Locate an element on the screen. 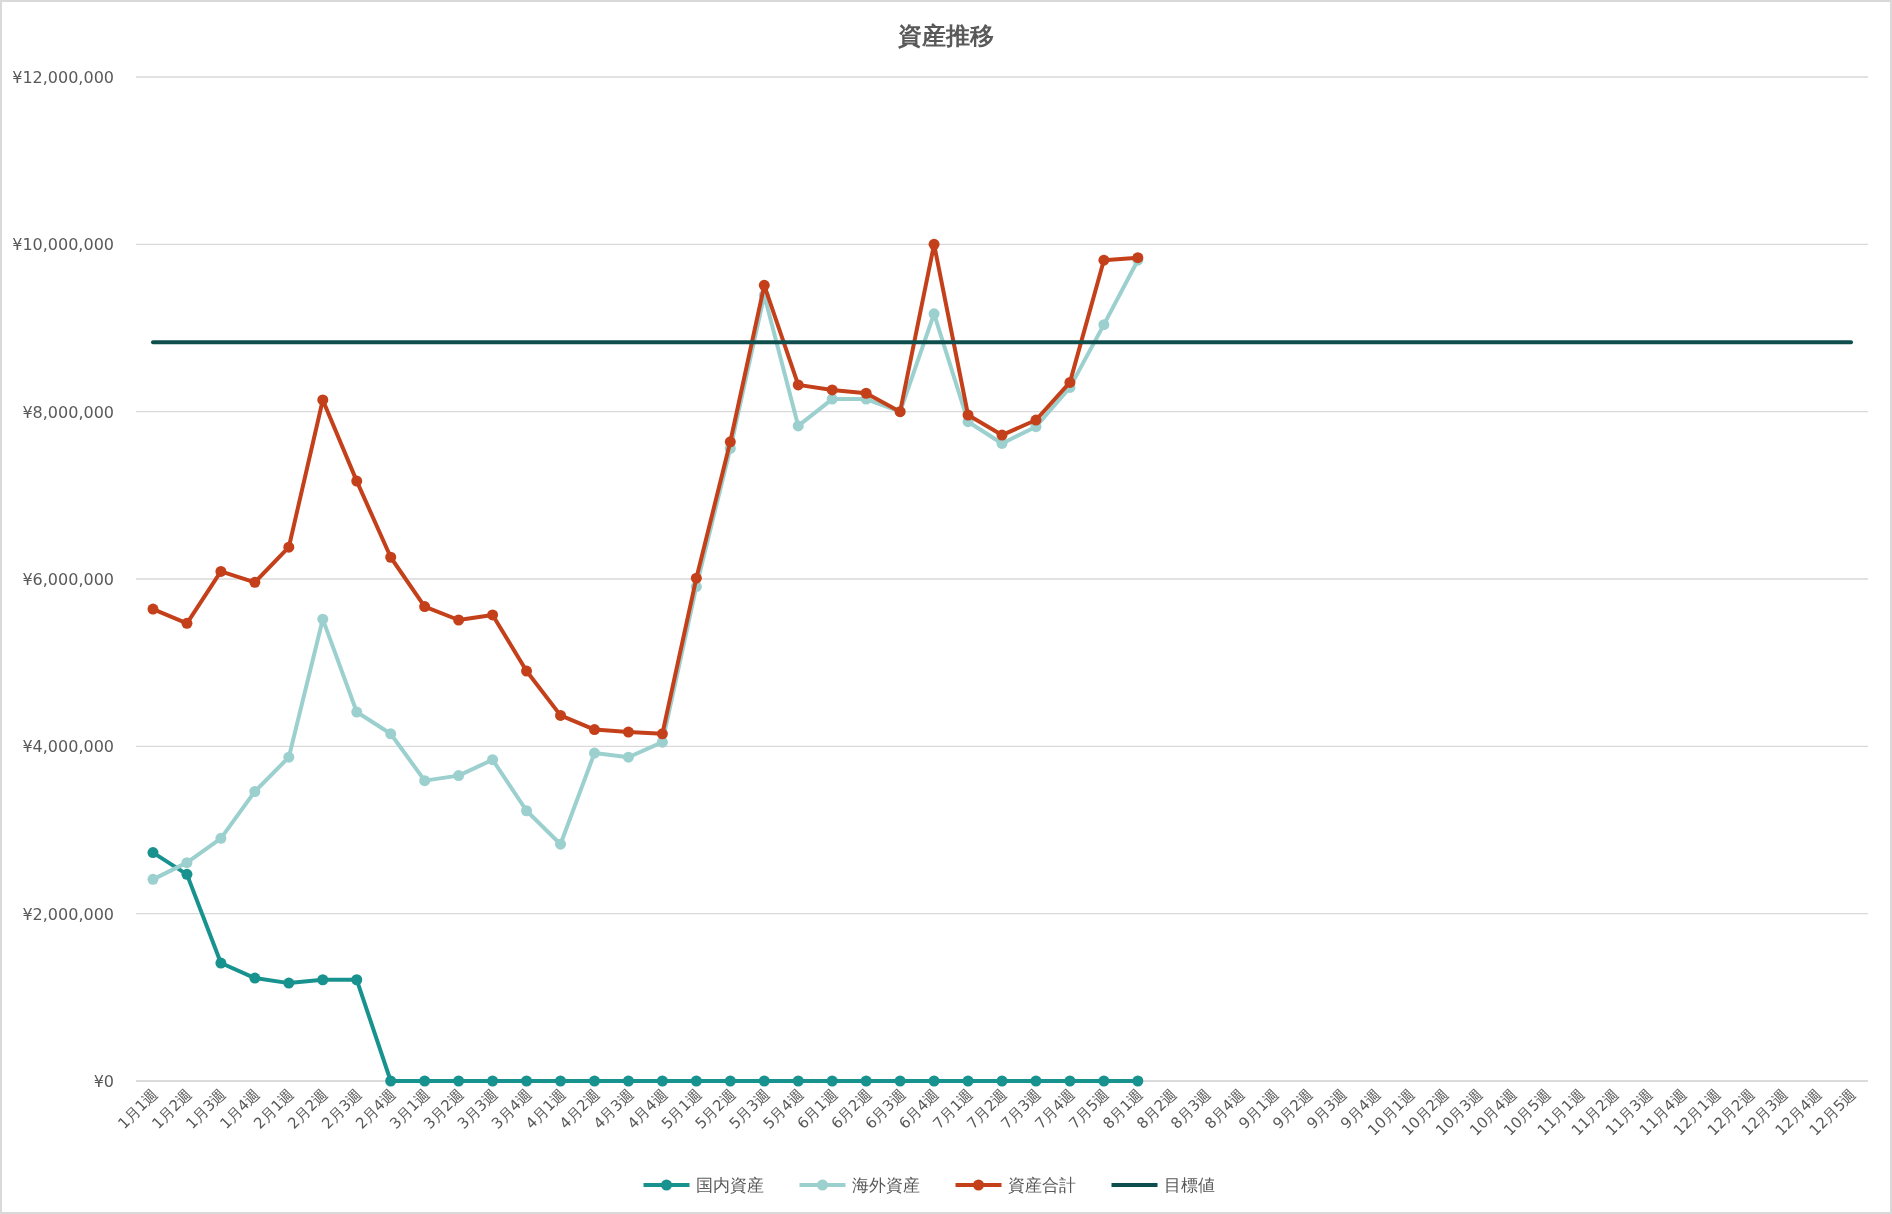 This screenshot has width=1892, height=1214. chart-title: 資産推移 is located at coordinates (945, 36).